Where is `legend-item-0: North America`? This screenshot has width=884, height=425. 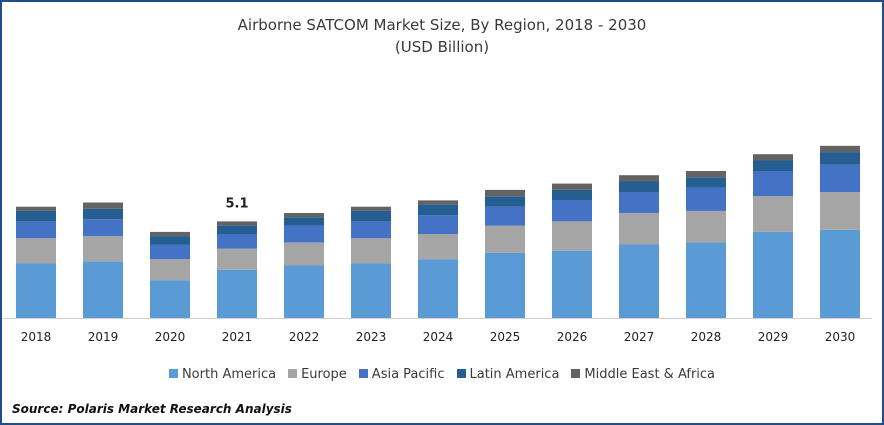
legend-item-0: North America is located at coordinates (222, 374).